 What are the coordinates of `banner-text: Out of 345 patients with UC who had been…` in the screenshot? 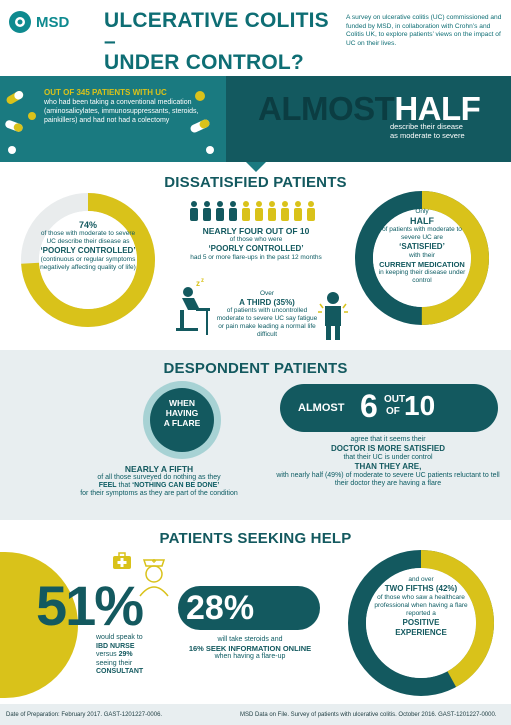 It's located at (124, 106).